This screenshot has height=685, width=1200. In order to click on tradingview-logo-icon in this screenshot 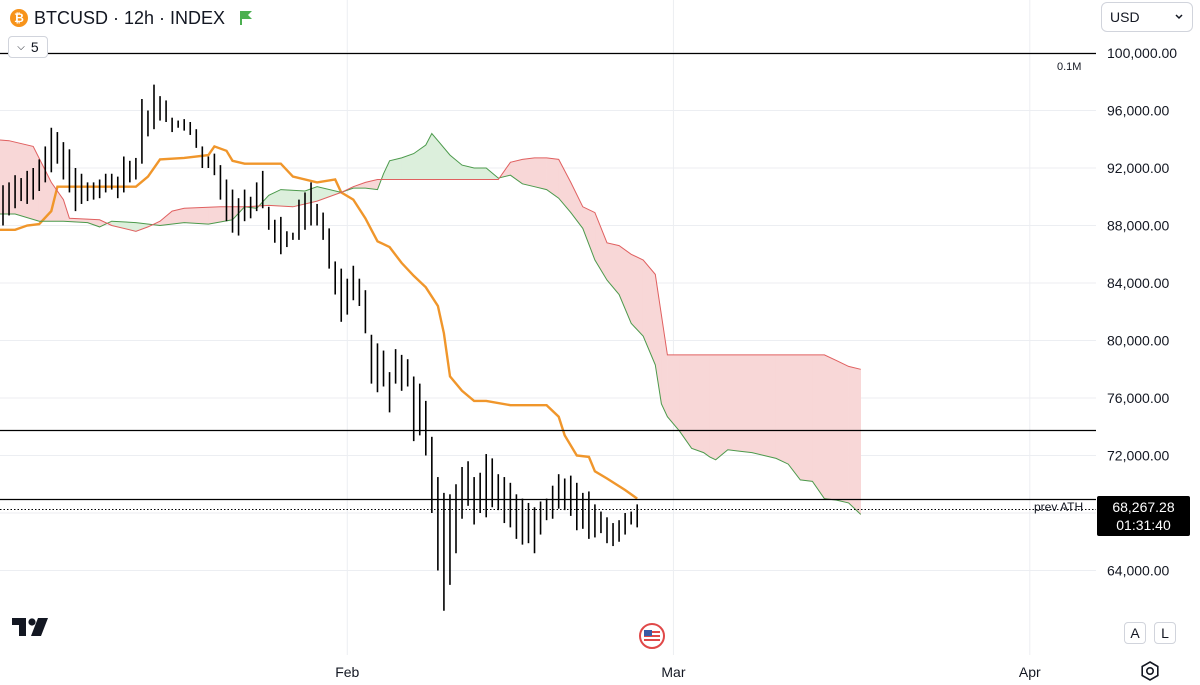, I will do `click(31, 627)`.